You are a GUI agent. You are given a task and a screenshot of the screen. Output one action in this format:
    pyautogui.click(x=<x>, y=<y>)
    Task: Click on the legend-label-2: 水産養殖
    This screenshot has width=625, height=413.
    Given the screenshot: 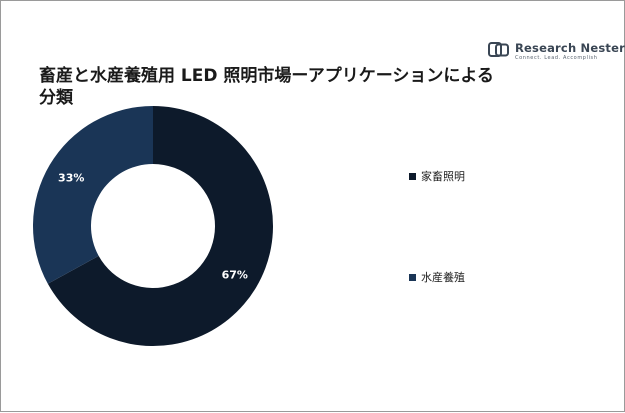 What is the action you would take?
    pyautogui.click(x=443, y=277)
    